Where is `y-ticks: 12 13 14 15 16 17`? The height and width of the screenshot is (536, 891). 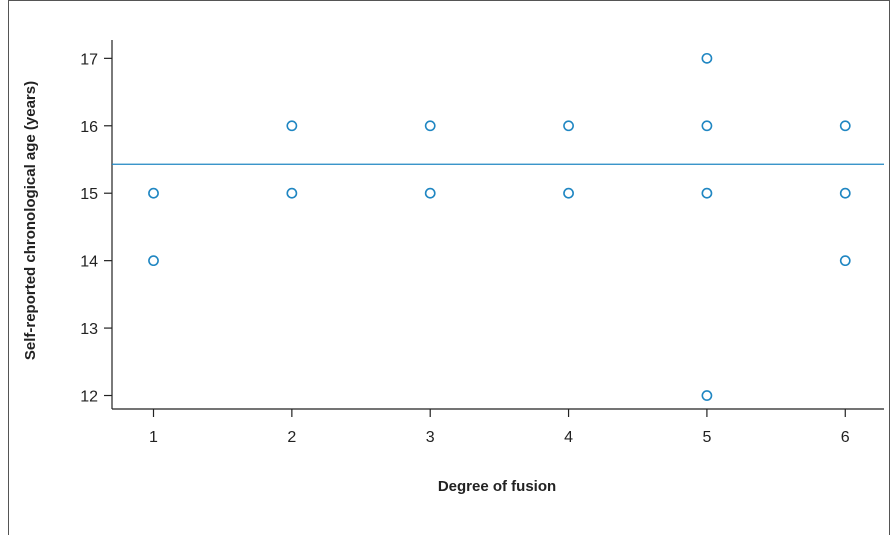 y-ticks: 12 13 14 15 16 17 is located at coordinates (96, 228).